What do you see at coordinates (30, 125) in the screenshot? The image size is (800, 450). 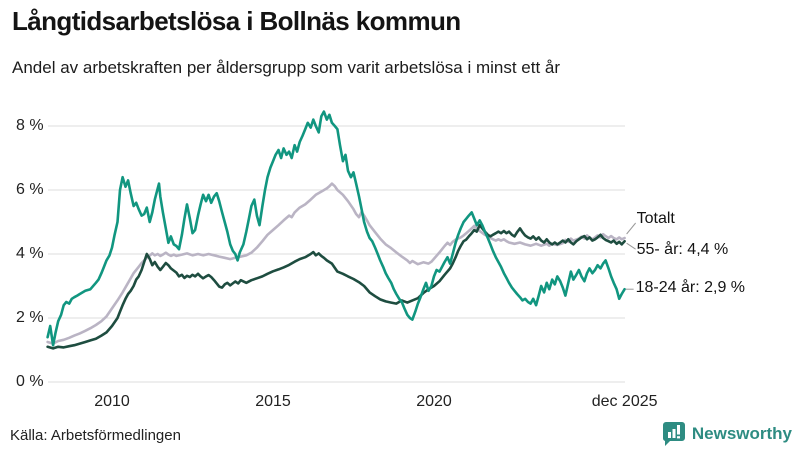 I see `y-axis-tick-label: 8 %` at bounding box center [30, 125].